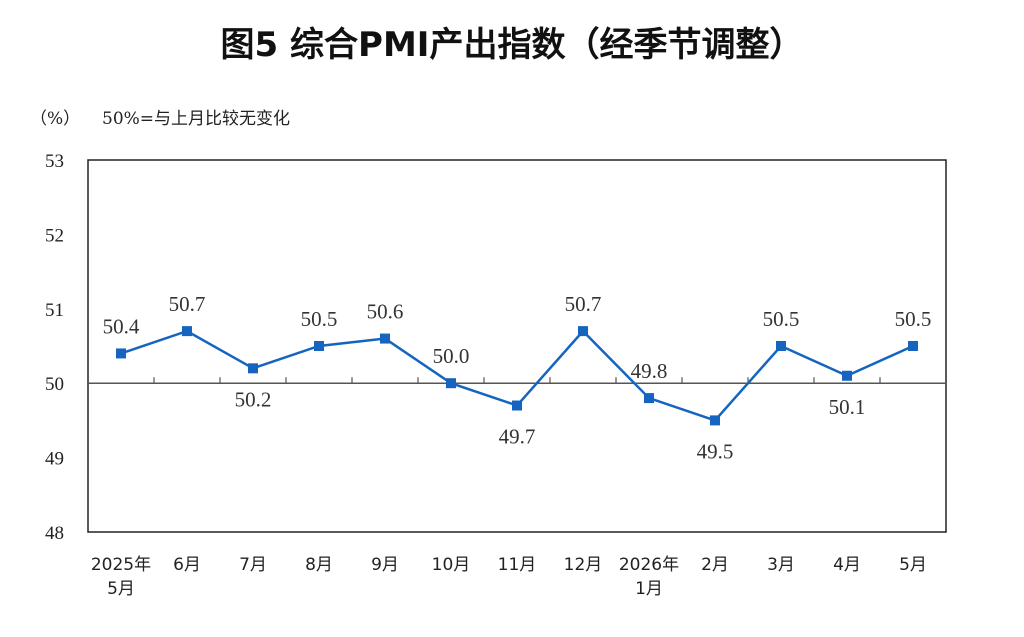  I want to click on data-label: 50.1, so click(847, 407).